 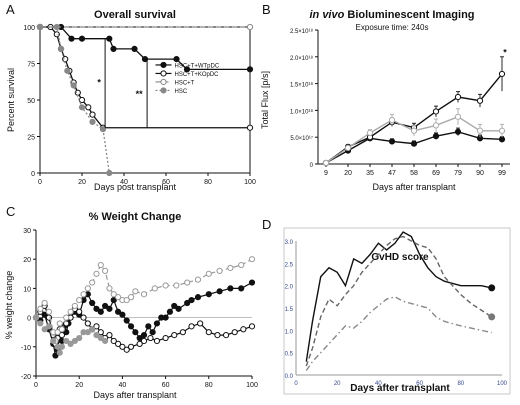 What do you see at coordinates (326, 15) in the screenshot?
I see `b-chart-title-italic: in vivo` at bounding box center [326, 15].